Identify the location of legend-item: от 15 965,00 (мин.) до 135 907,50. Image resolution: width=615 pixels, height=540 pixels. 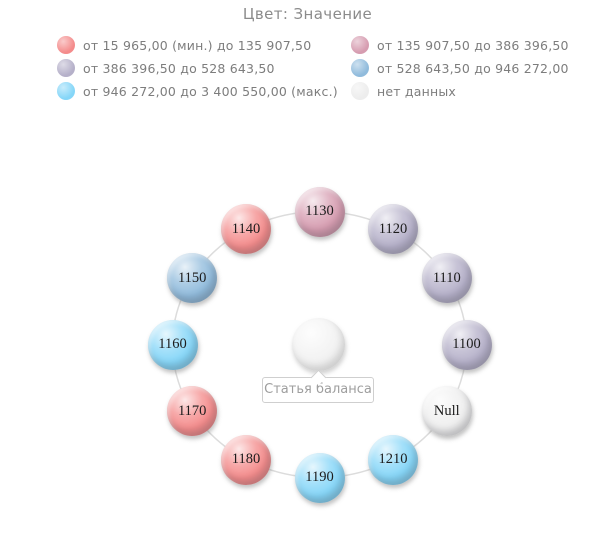
(204, 45).